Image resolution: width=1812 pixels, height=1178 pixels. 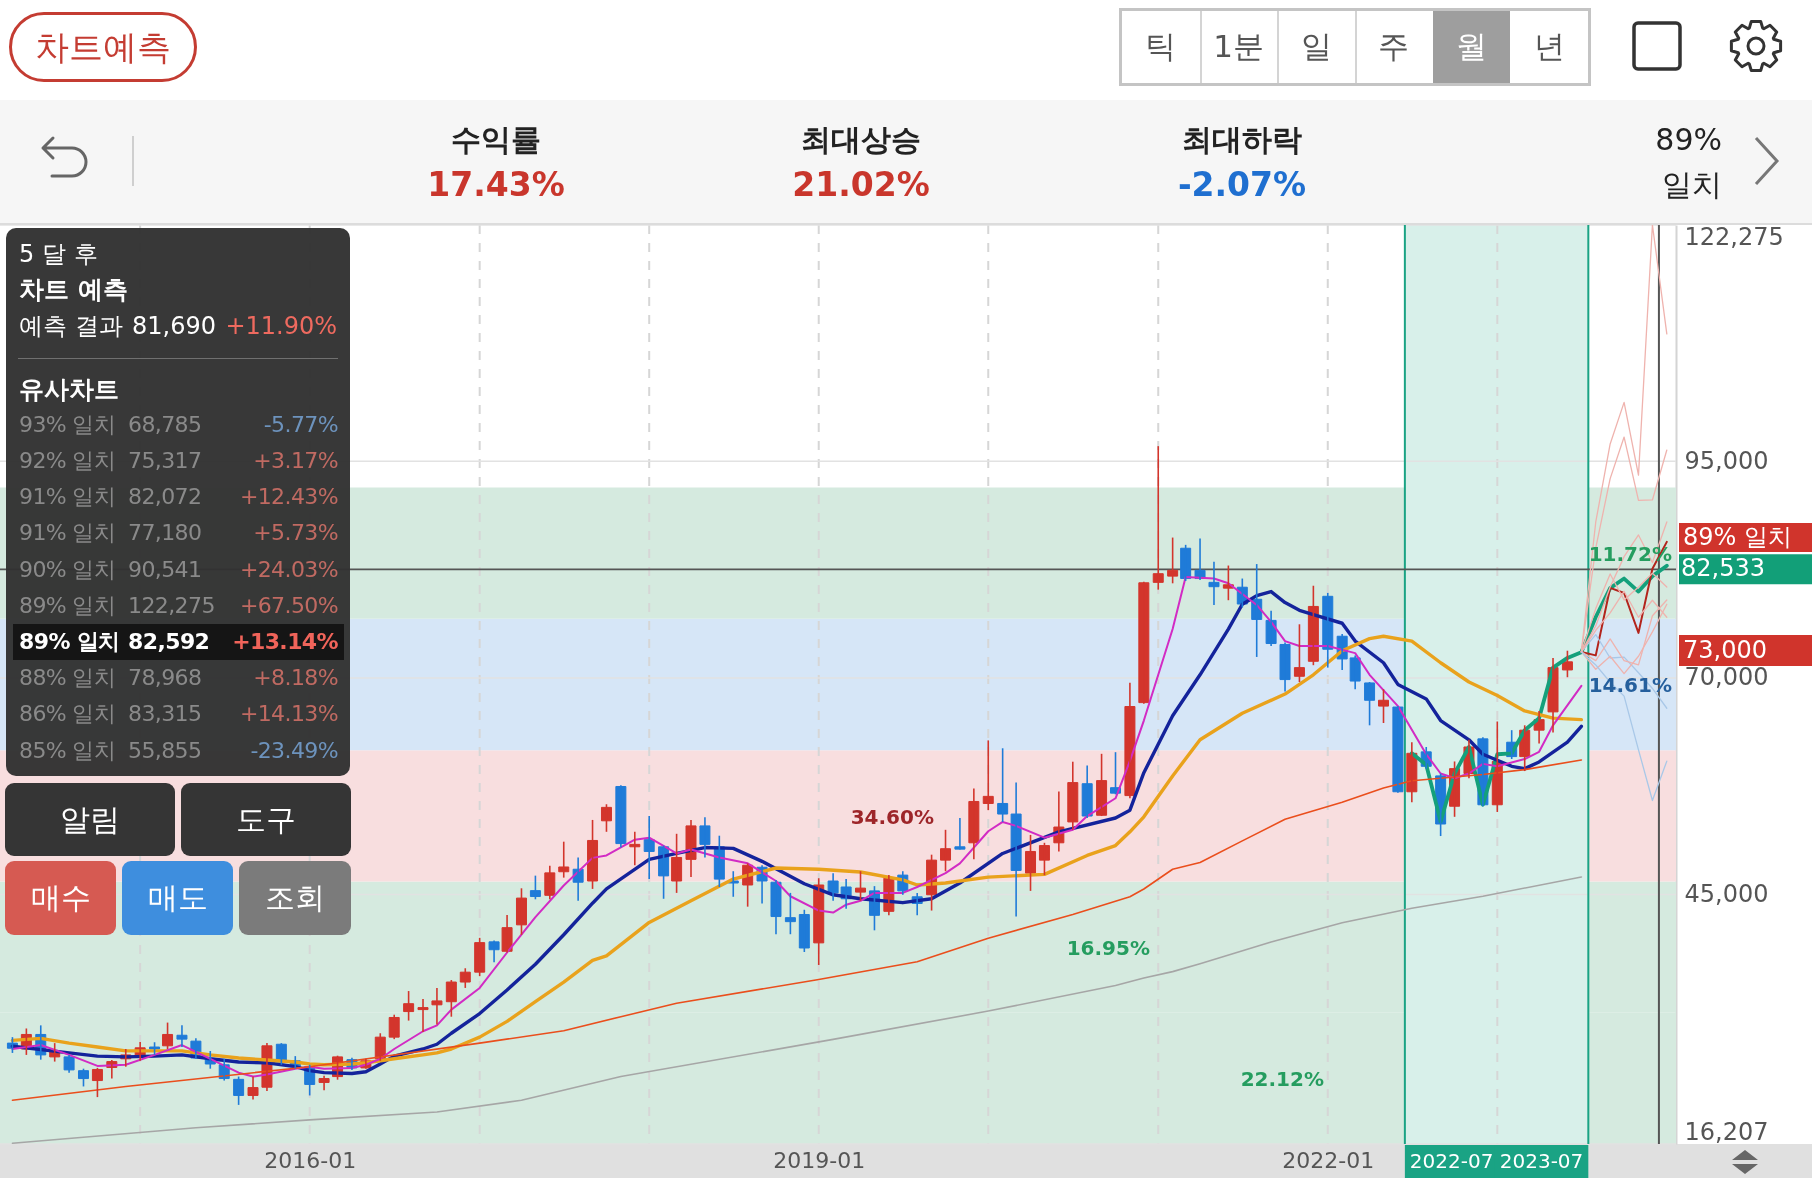 I want to click on annotation: +5.73%, so click(x=295, y=533).